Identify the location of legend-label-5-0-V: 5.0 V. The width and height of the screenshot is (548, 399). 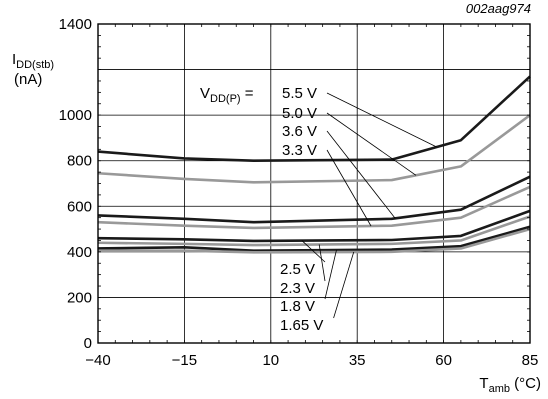
(299, 113).